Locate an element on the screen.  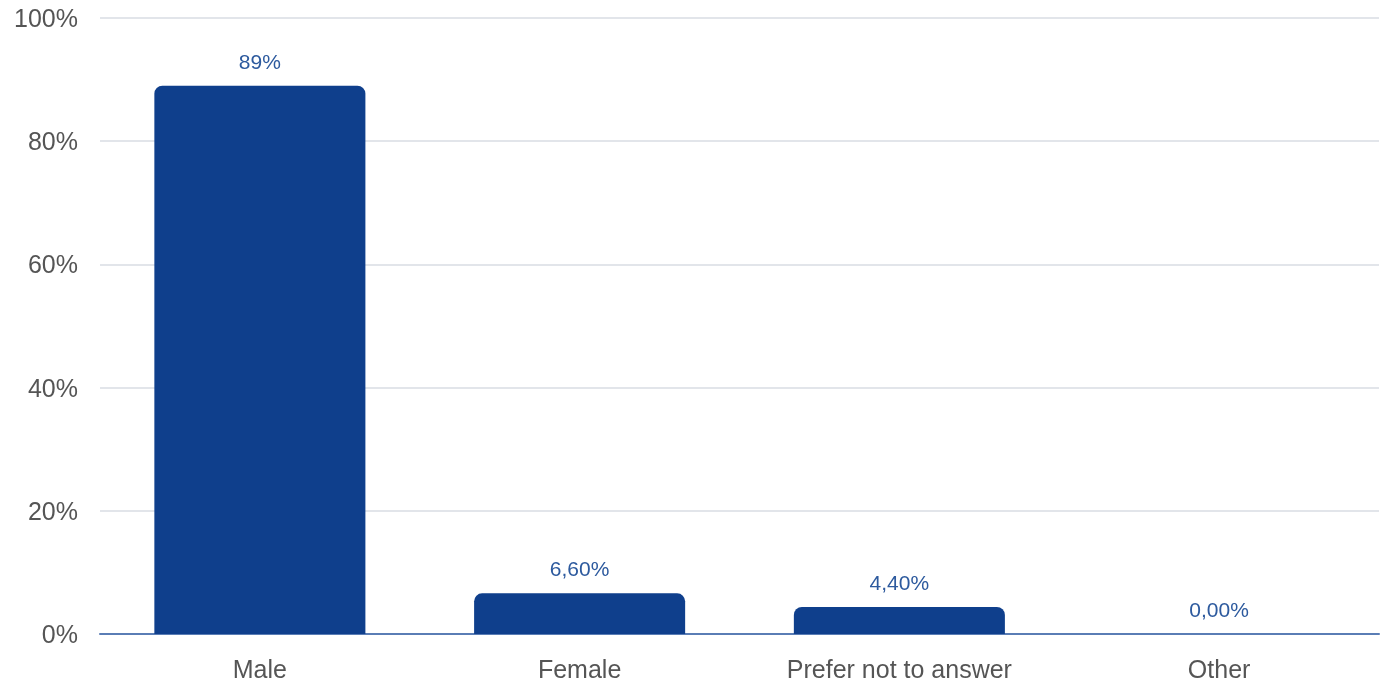
x-tick-label: Male is located at coordinates (259, 668).